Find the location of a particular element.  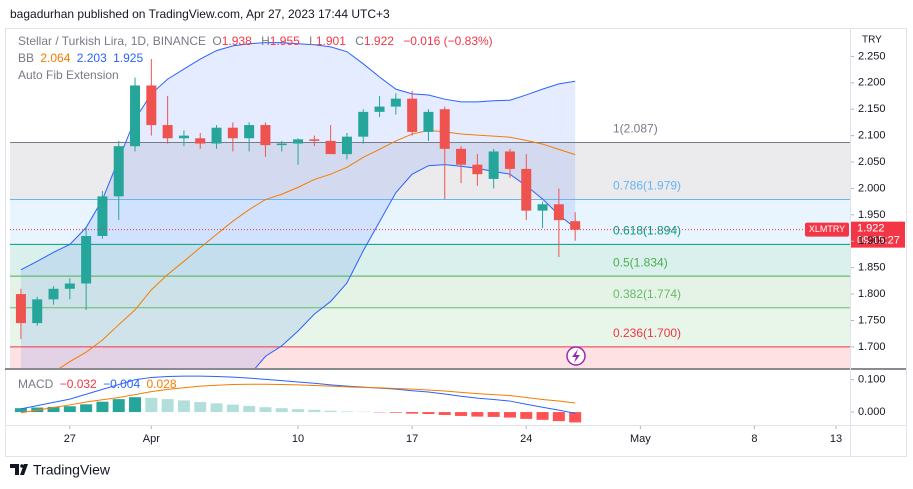

y-tick-label: 2.050 is located at coordinates (872, 162).